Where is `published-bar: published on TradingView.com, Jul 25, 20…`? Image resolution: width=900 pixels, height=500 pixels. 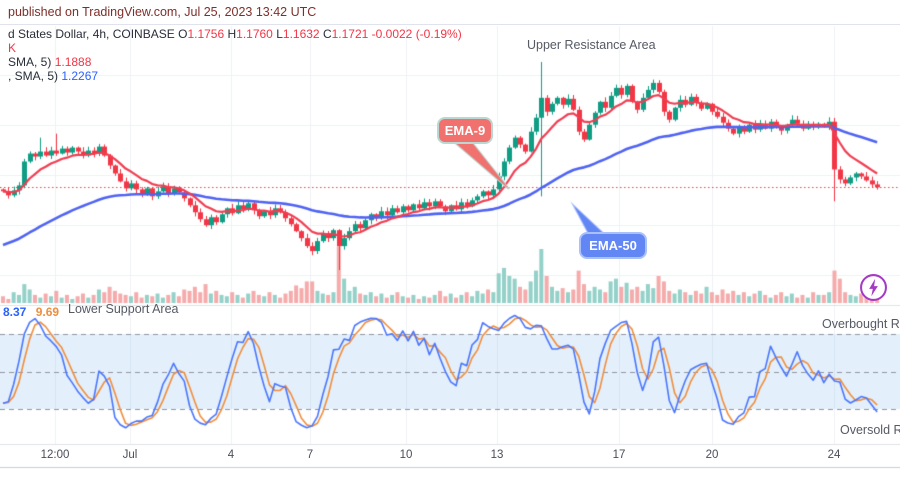
published-bar: published on TradingView.com, Jul 25, 20… is located at coordinates (450, 12).